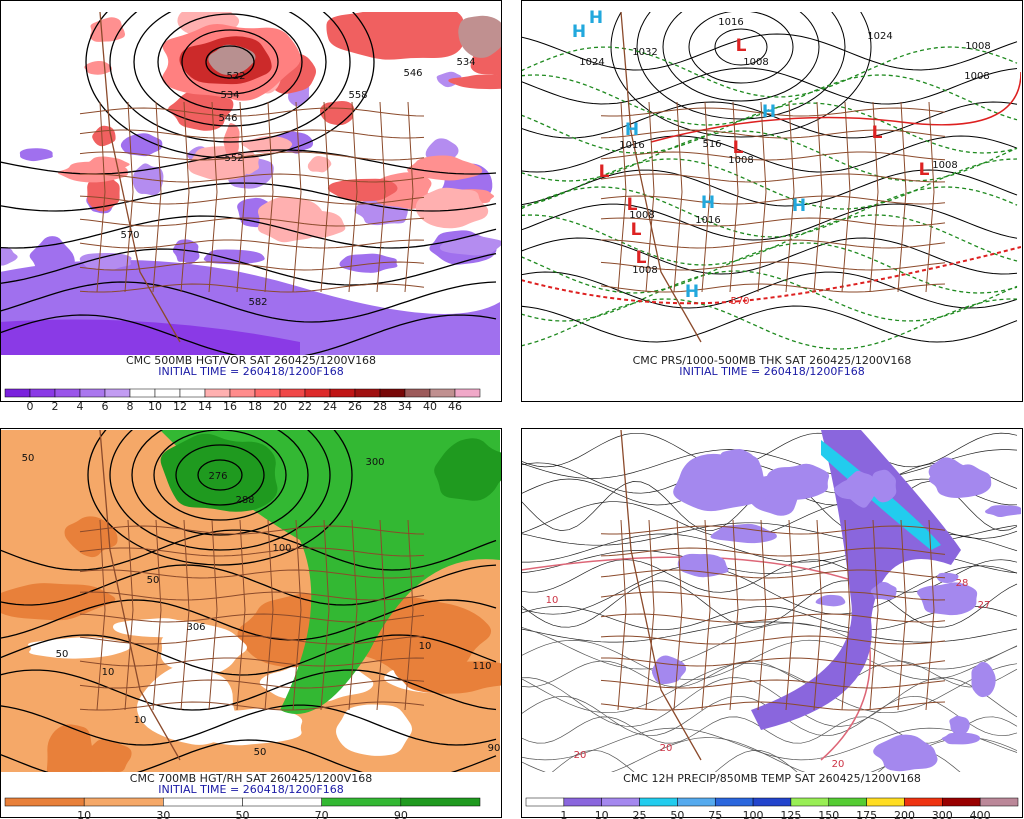  What do you see at coordinates (455, 406) in the screenshot?
I see `colorbar-label: 46` at bounding box center [455, 406].